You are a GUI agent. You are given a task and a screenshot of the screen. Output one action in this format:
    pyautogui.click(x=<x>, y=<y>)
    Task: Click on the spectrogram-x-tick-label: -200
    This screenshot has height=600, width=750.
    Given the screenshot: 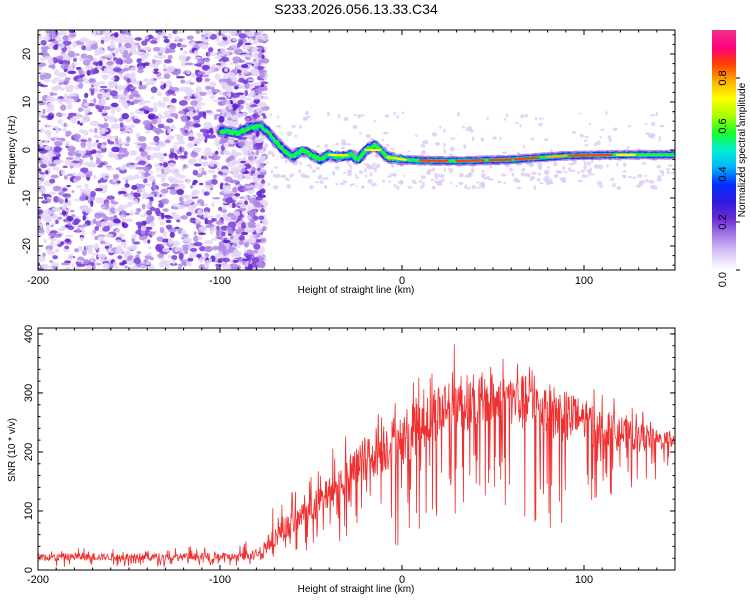 What is the action you would take?
    pyautogui.click(x=38, y=281)
    